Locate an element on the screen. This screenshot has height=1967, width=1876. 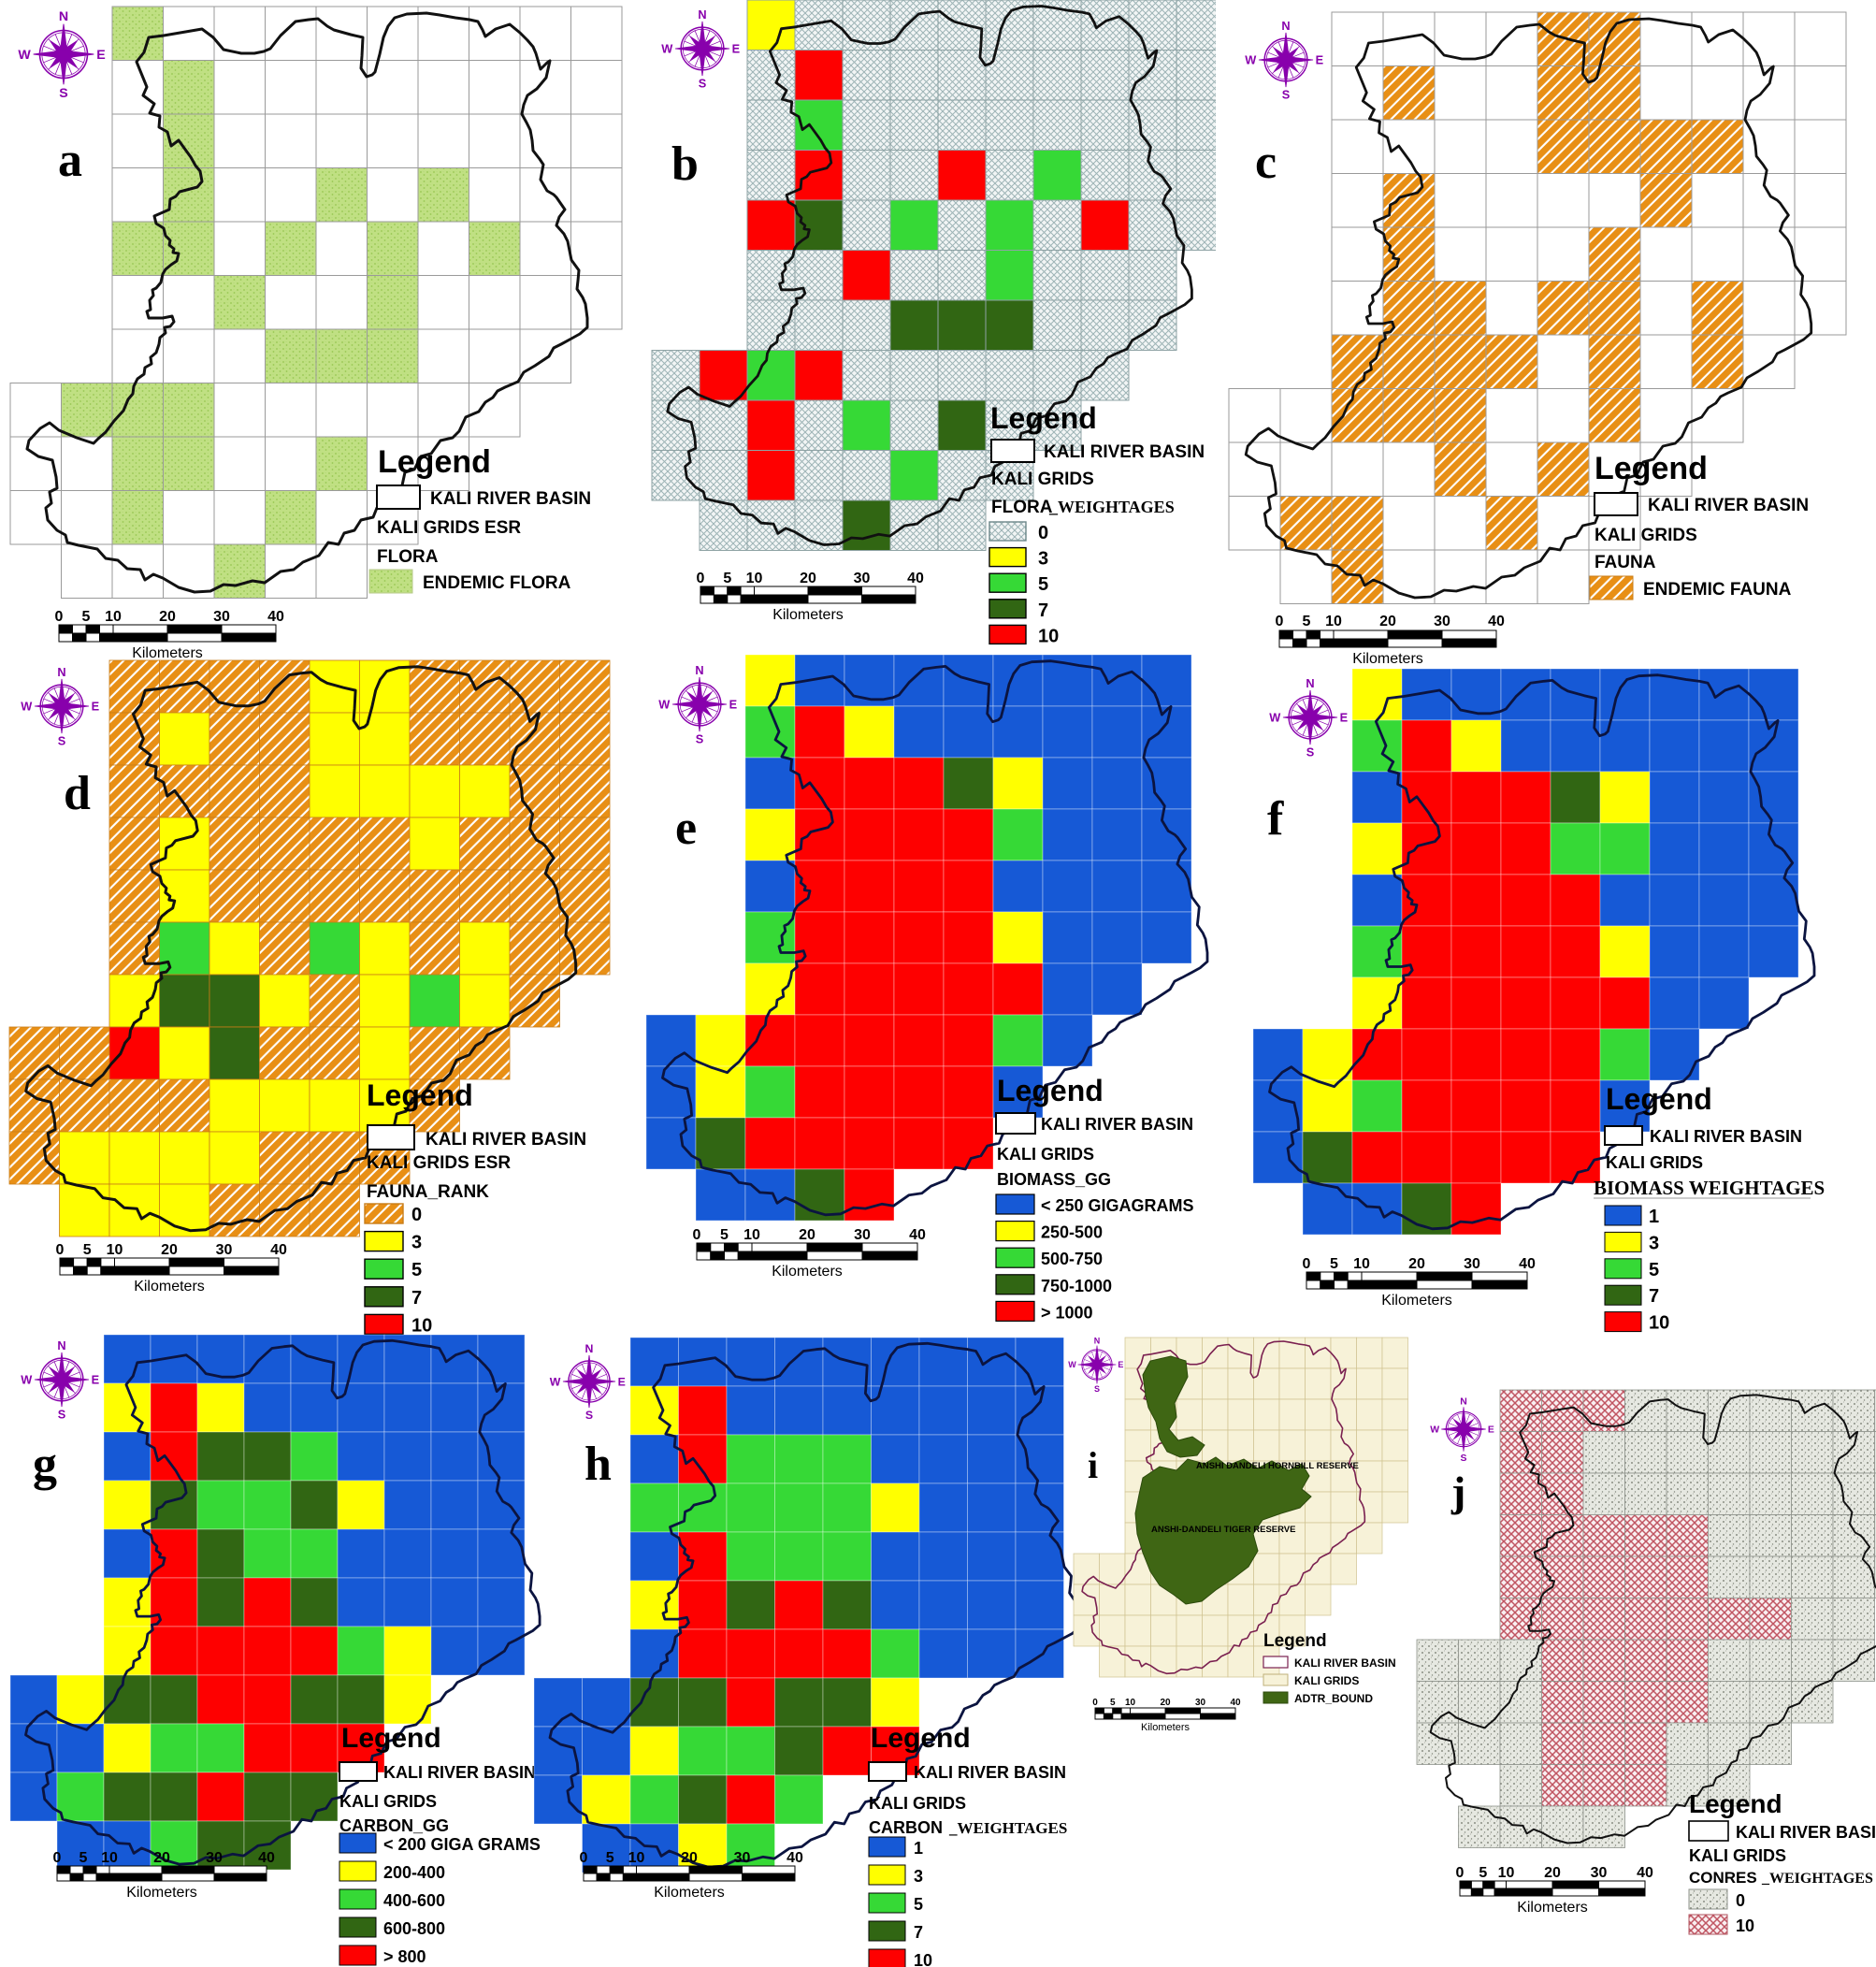
svg-text: FAUNA is located at coordinates (1626, 562).